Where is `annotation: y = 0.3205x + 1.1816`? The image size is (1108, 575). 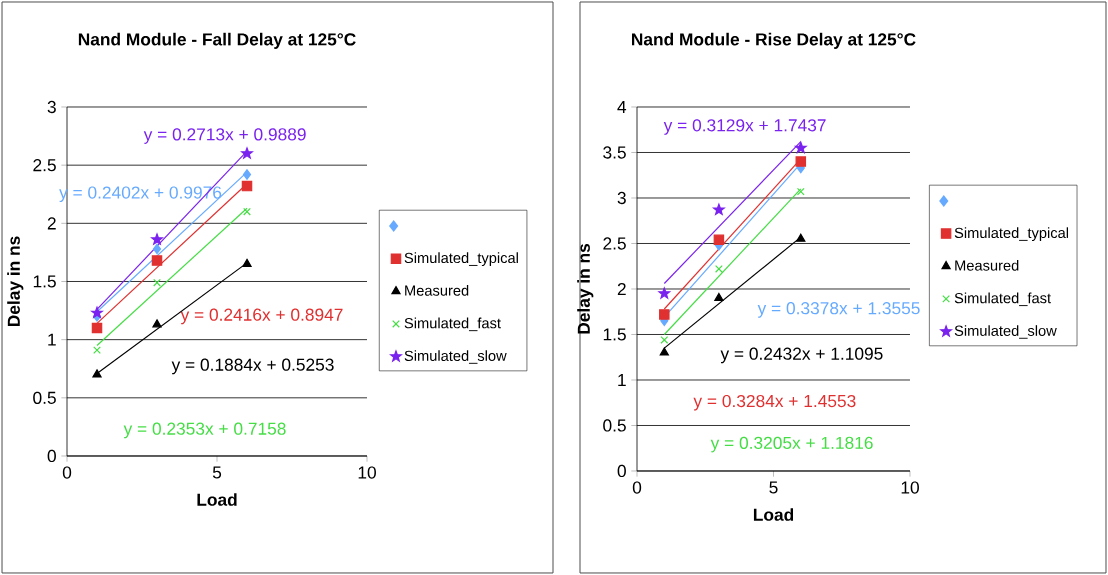 annotation: y = 0.3205x + 1.1816 is located at coordinates (791, 444).